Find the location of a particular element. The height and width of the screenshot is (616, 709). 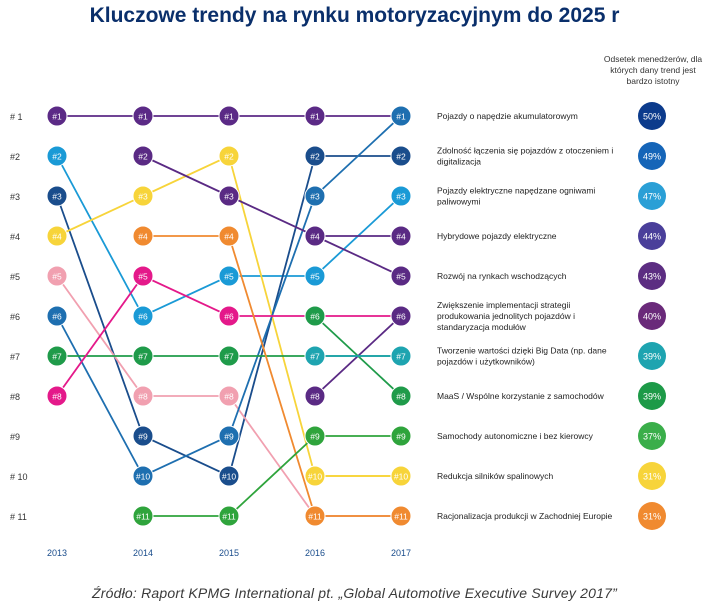

year-label: 2016 is located at coordinates (315, 553).